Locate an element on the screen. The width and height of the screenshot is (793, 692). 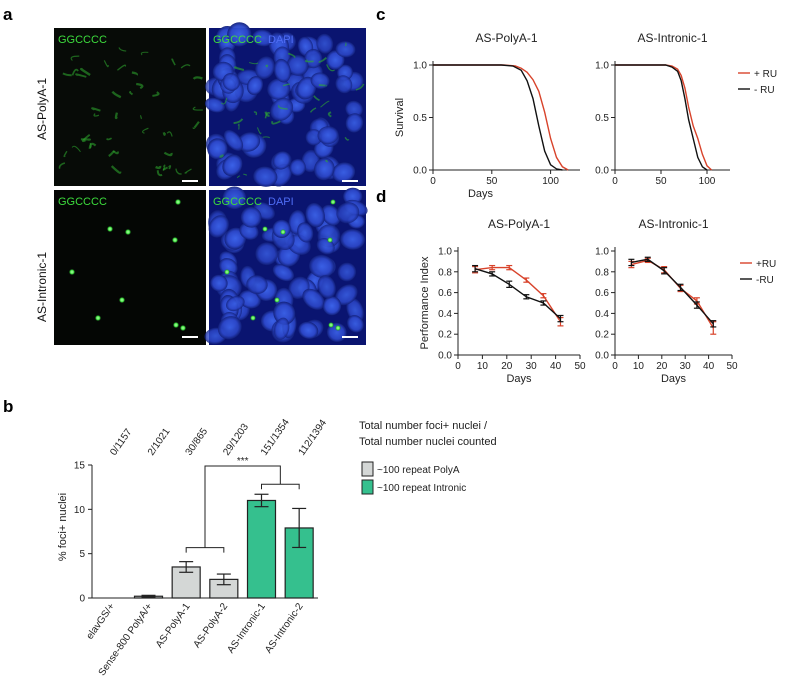
panel-letter-a: a is located at coordinates (8, 14).